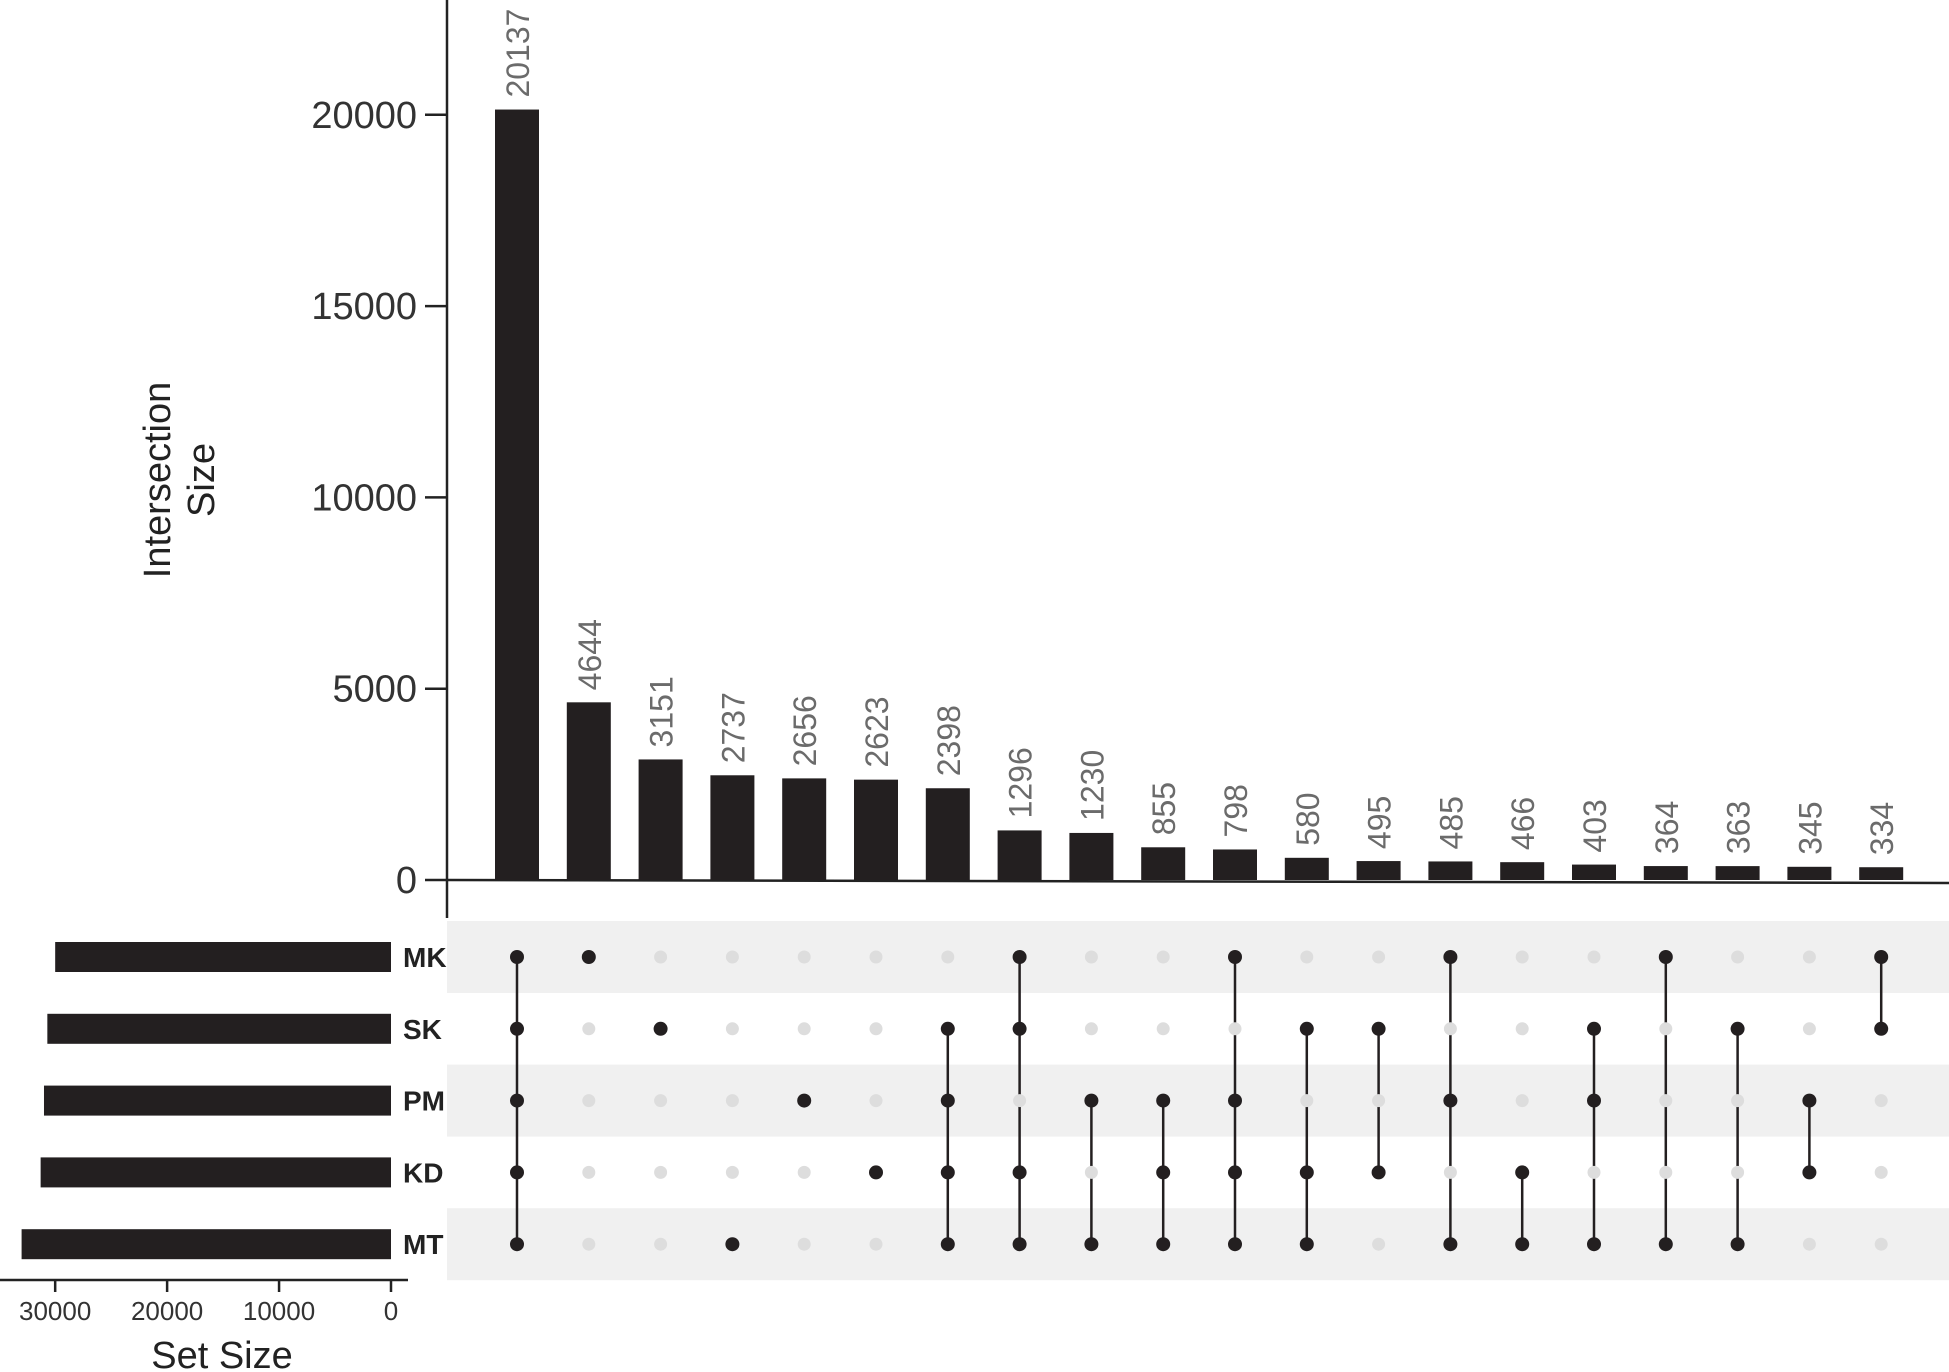  Describe the element at coordinates (1522, 1172) in the screenshot. I see `matrix-dot-15-kd` at that location.